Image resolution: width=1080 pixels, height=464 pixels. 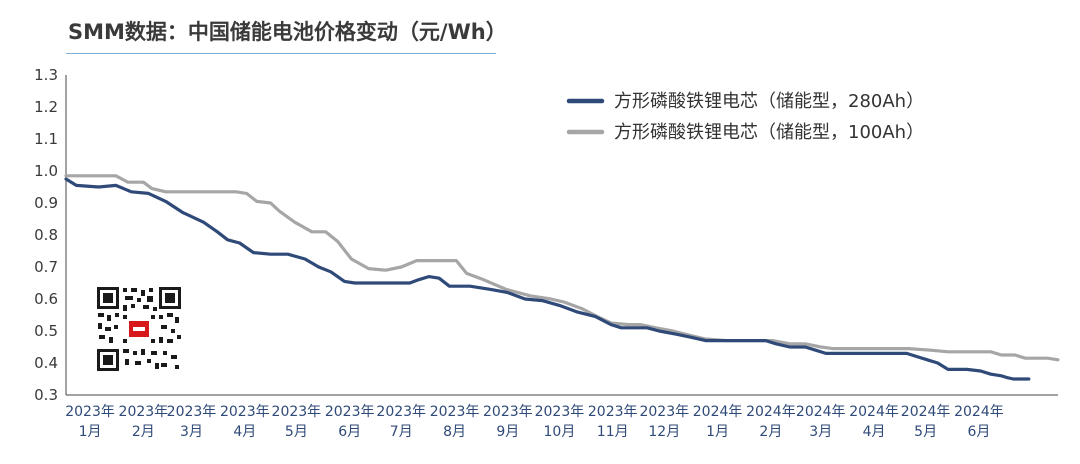 What do you see at coordinates (46, 299) in the screenshot?
I see `y-tick-label: 0.6` at bounding box center [46, 299].